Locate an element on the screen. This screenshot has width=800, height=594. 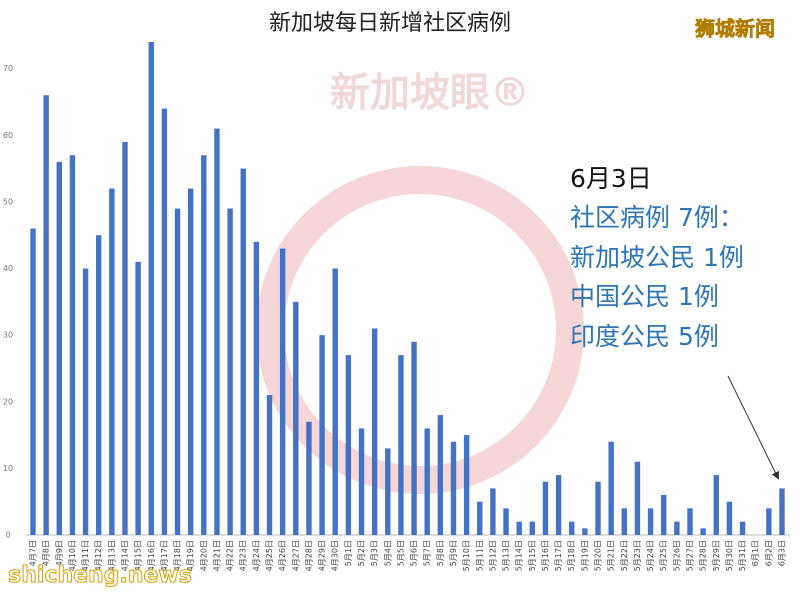
x-tick-label: 5月3日 is located at coordinates (374, 553).